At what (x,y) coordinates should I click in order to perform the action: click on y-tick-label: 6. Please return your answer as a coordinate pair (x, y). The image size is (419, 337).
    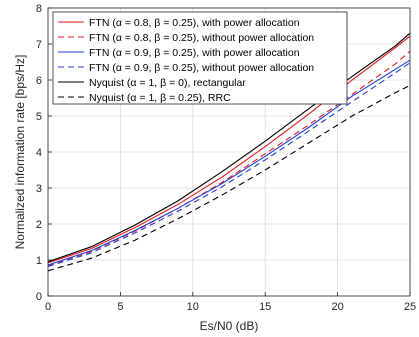
    Looking at the image, I should click on (39, 81).